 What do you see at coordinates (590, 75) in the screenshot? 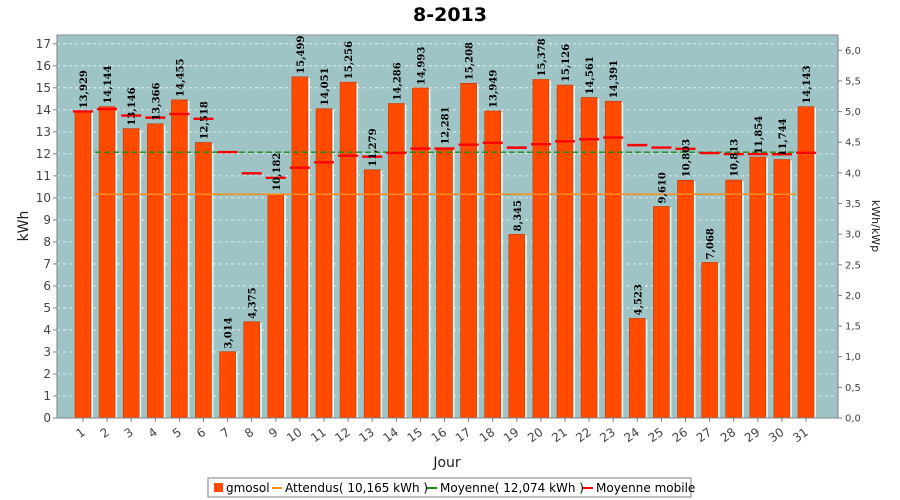
I see `value-label-day-22: 14,561` at bounding box center [590, 75].